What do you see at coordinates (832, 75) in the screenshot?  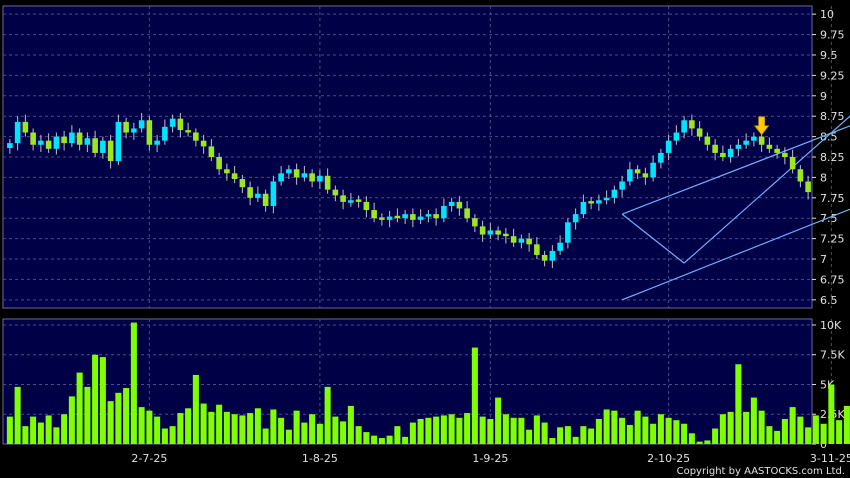 I see `price-tick-label: 9.25` at bounding box center [832, 75].